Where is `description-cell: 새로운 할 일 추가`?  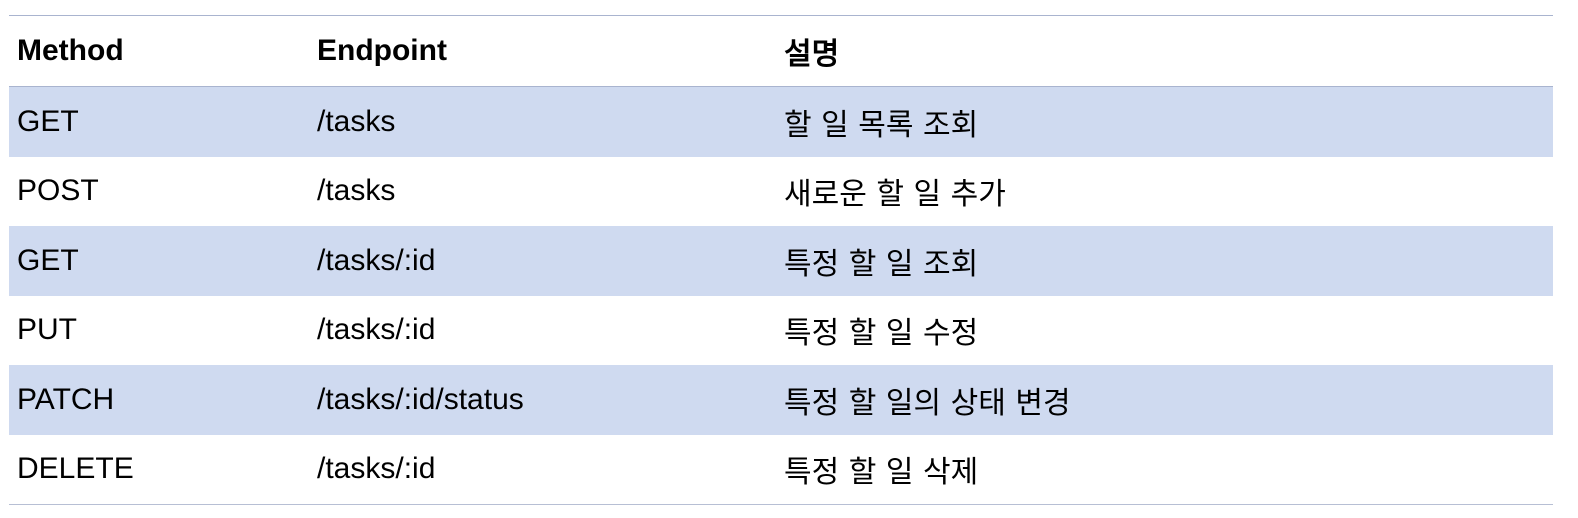
description-cell: 새로운 할 일 추가 is located at coordinates (895, 195).